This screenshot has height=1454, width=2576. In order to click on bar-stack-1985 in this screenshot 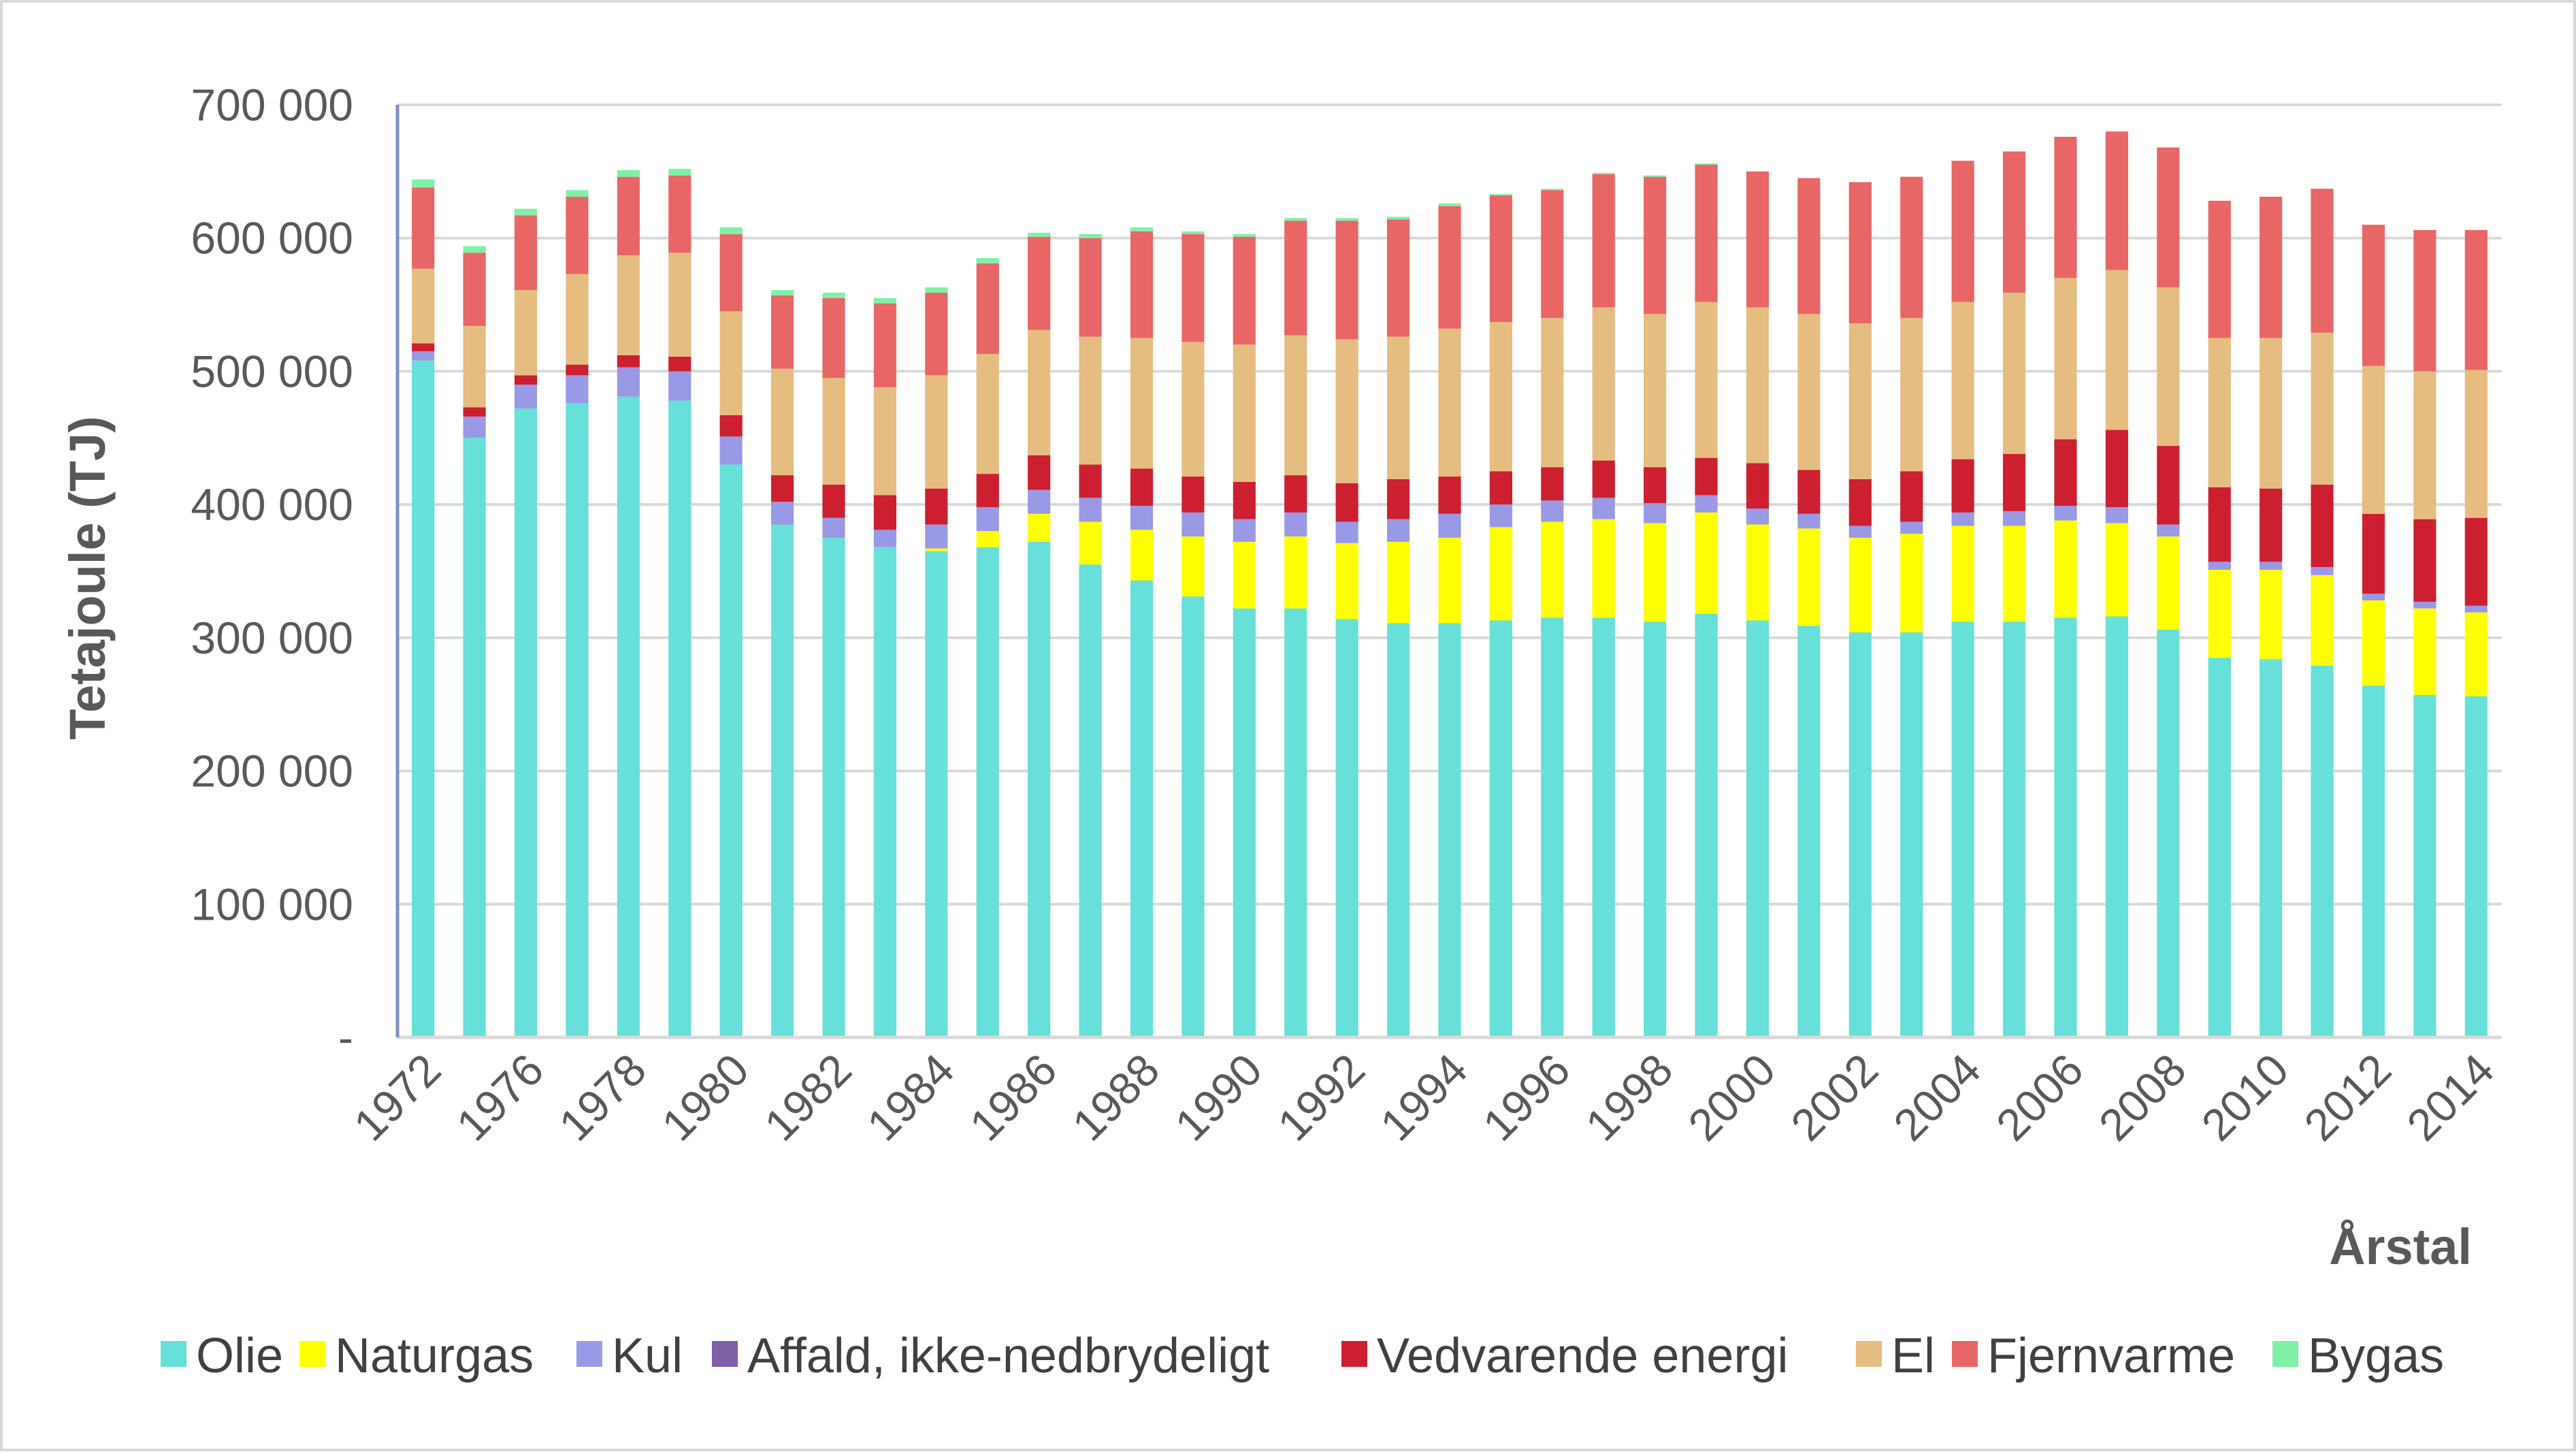, I will do `click(987, 647)`.